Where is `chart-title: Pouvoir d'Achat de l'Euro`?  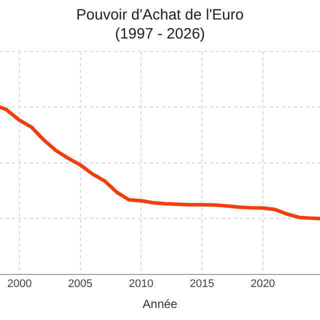 chart-title: Pouvoir d'Achat de l'Euro is located at coordinates (160, 15).